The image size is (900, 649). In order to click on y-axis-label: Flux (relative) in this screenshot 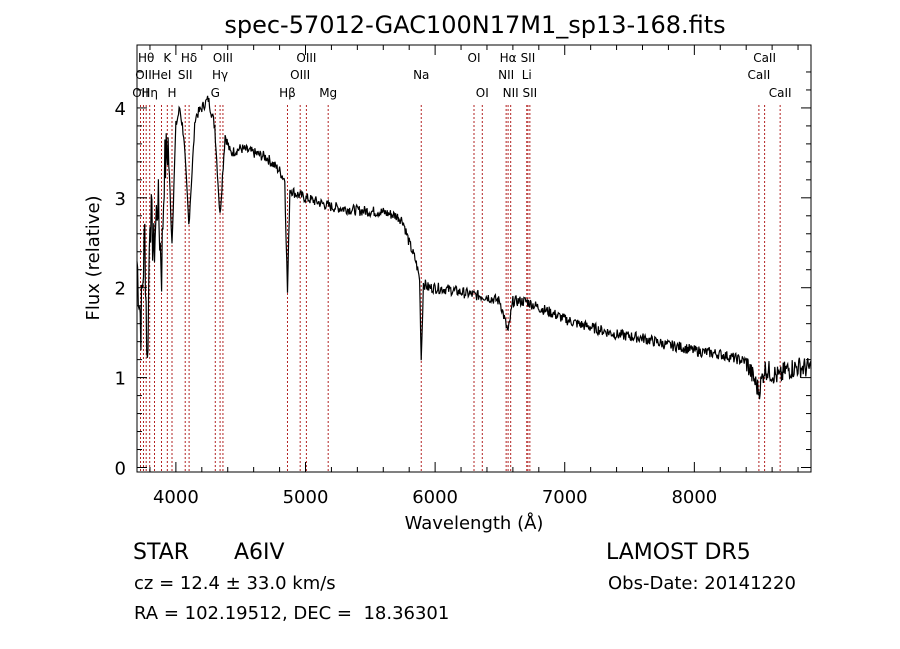, I will do `click(93, 257)`.